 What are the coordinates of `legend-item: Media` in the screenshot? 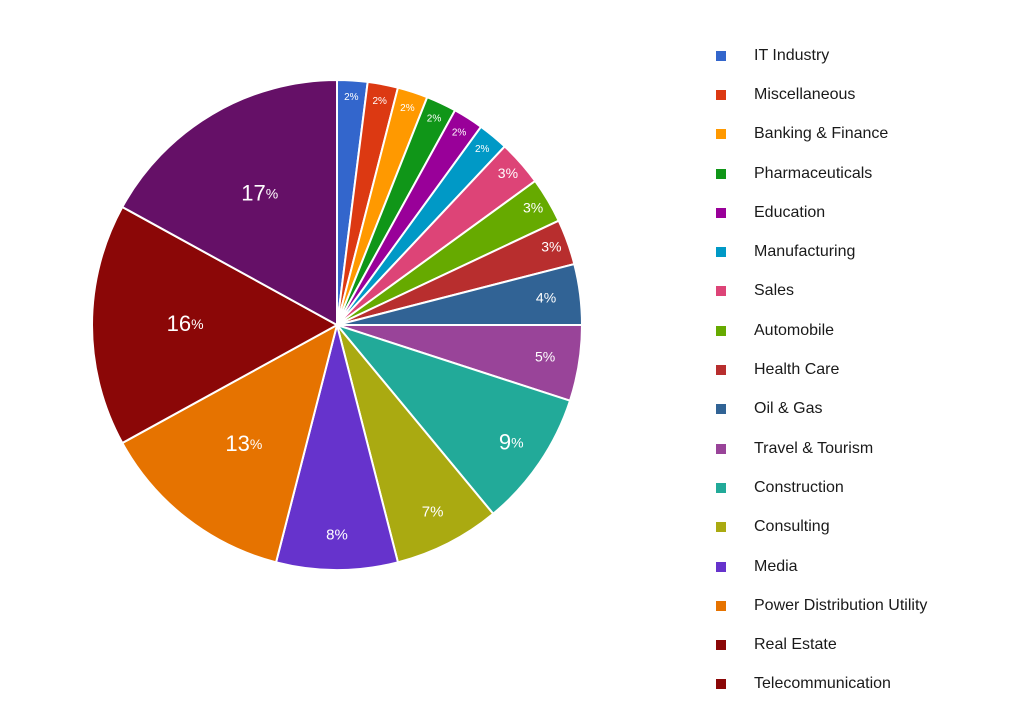 It's located at (821, 566).